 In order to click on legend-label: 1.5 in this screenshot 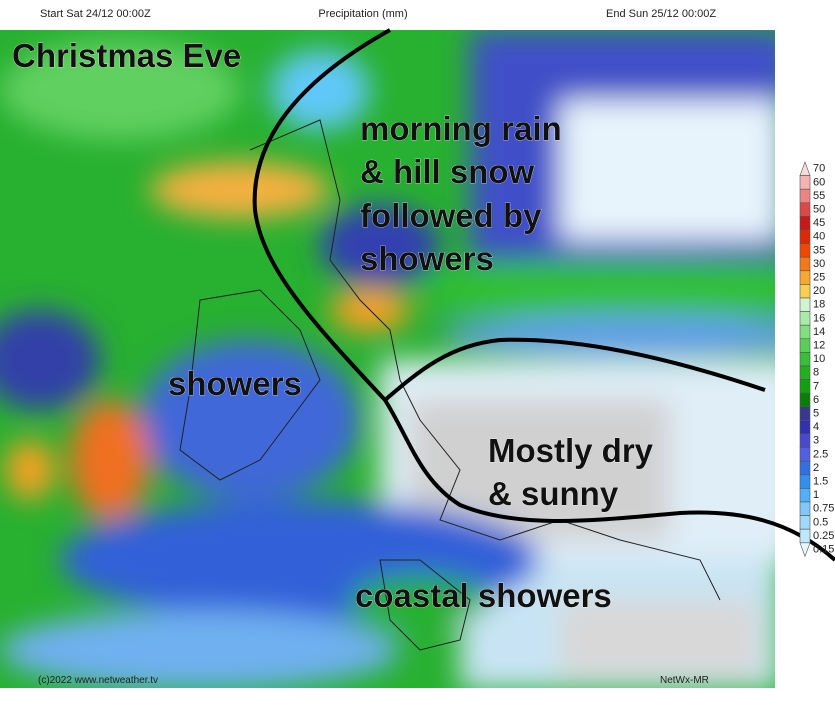, I will do `click(820, 482)`.